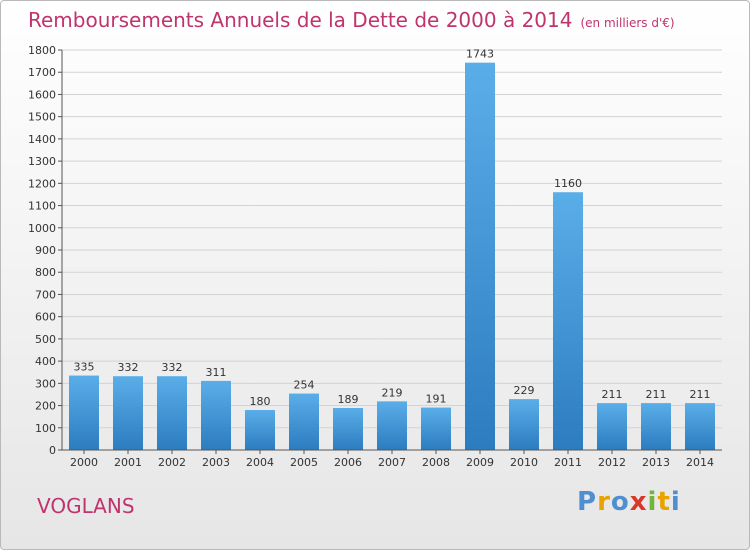 This screenshot has width=750, height=550. I want to click on y-tick-label: 1400, so click(42, 139).